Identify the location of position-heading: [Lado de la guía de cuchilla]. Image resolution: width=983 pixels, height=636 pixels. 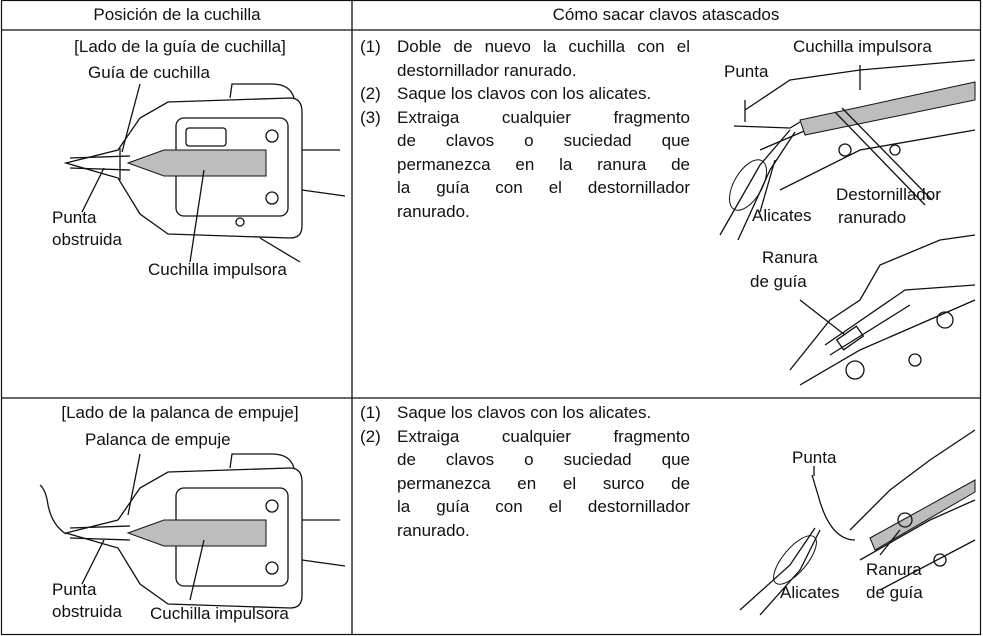
(180, 46).